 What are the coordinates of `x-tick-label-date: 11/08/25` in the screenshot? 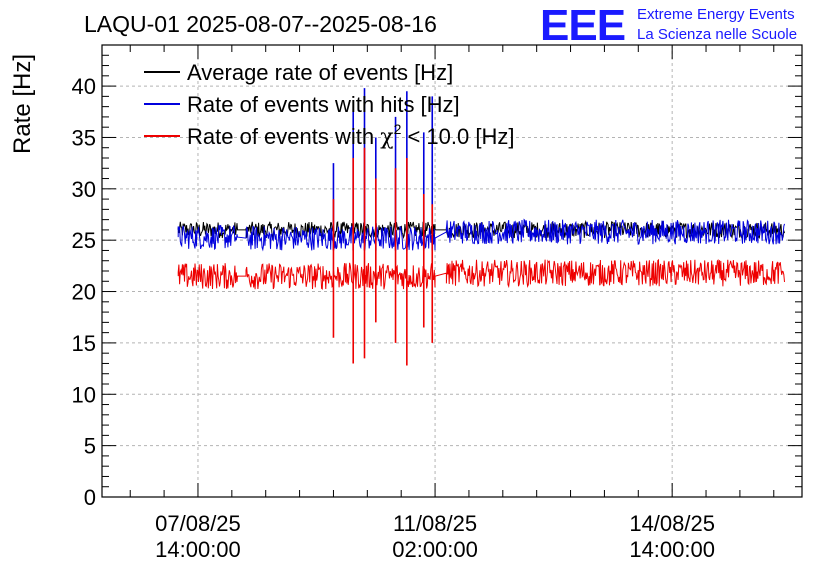 It's located at (435, 523).